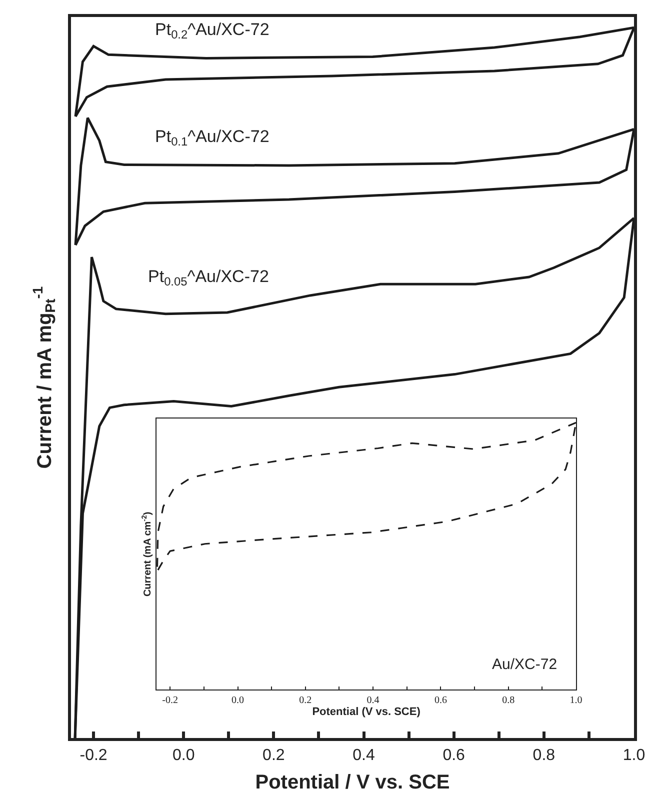 The width and height of the screenshot is (657, 802). I want to click on series-label: Pt$_{0.1}$^Au/XC-72, so click(212, 138).